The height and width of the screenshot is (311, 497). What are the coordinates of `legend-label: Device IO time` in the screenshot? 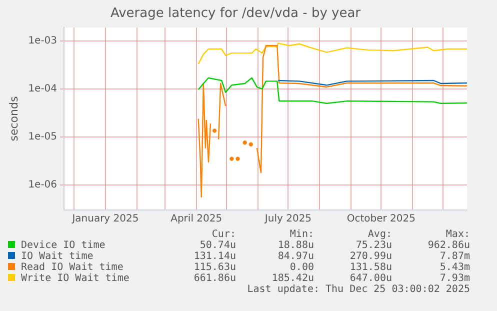 It's located at (63, 245).